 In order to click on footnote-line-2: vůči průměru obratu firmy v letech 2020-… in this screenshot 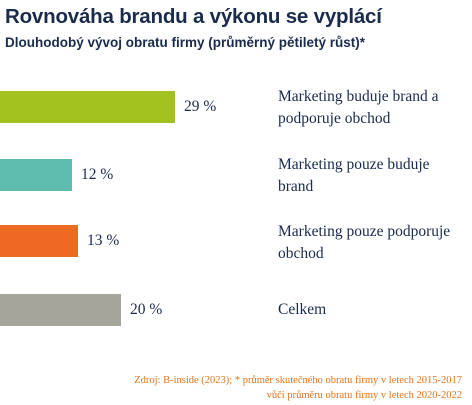, I will do `click(364, 395)`.